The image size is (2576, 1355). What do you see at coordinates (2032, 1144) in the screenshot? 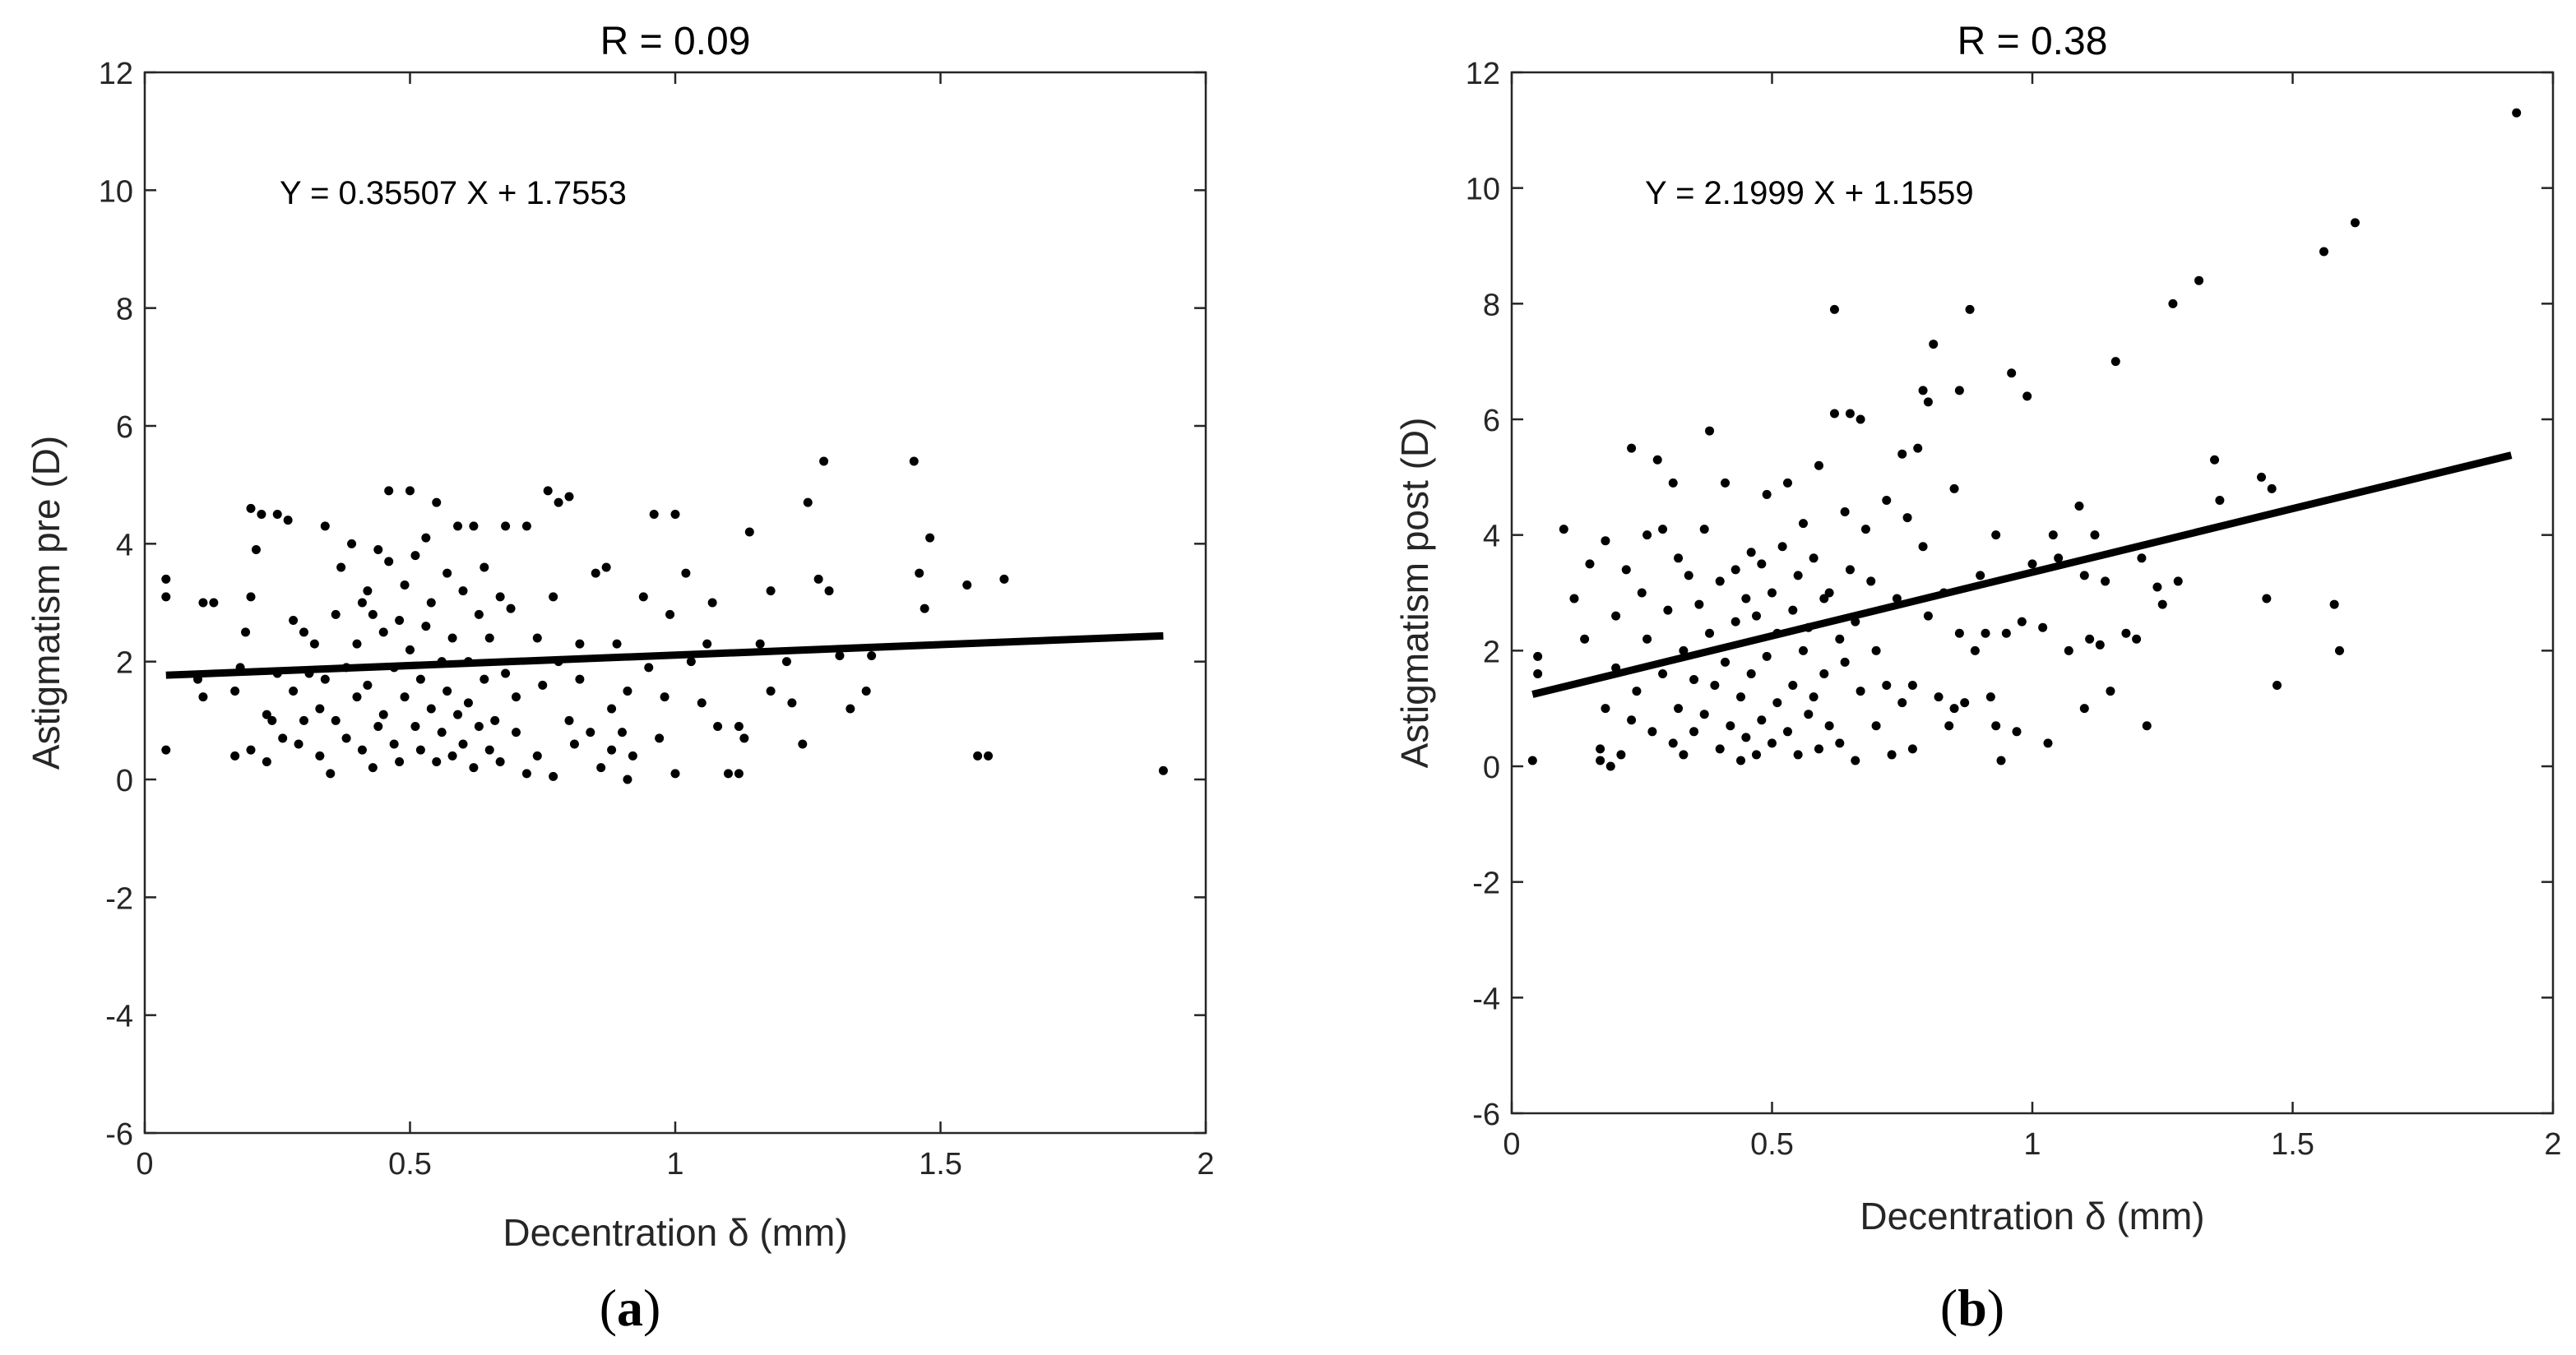
I see `x-tick-label-b: 1` at bounding box center [2032, 1144].